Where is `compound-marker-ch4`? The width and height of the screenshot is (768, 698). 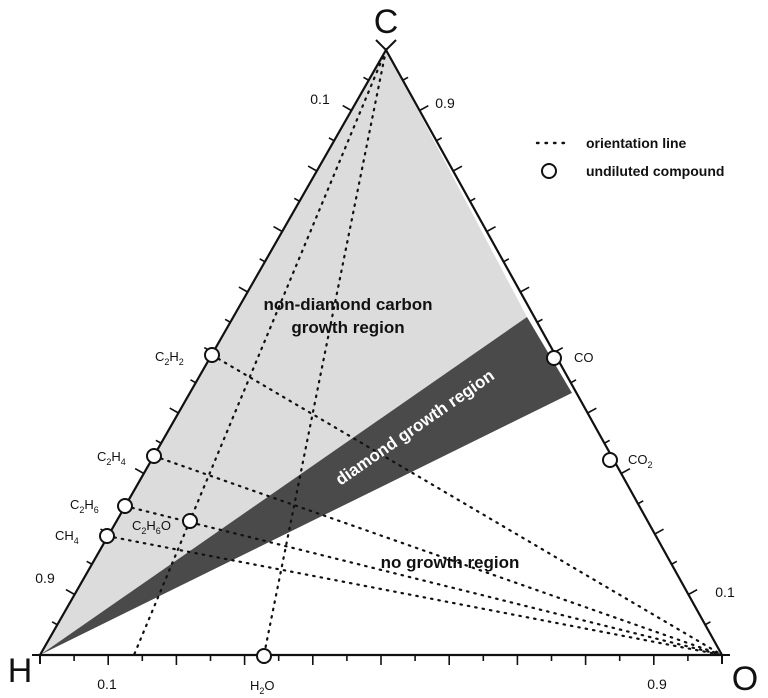
compound-marker-ch4 is located at coordinates (107, 536).